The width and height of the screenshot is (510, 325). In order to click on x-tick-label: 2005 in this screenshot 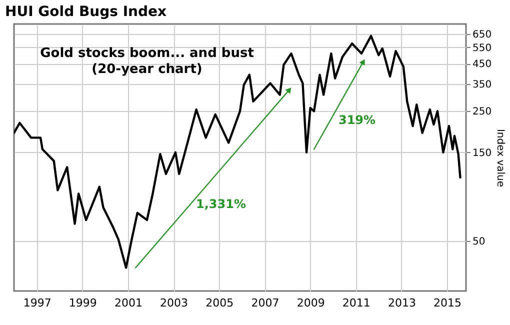, I will do `click(220, 303)`.